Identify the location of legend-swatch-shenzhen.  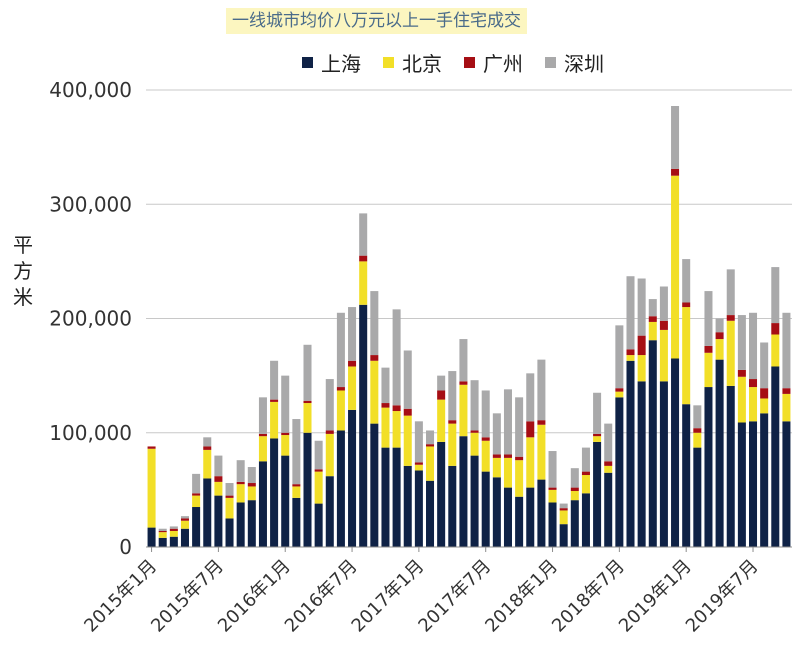
(550, 62).